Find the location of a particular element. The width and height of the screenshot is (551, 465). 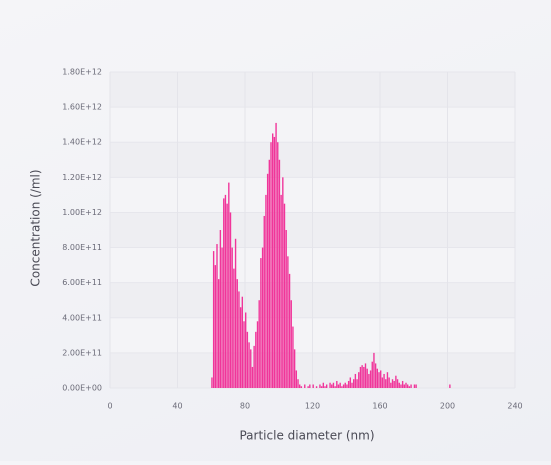

x-axis-title: Particle diameter (nm) is located at coordinates (306, 436).